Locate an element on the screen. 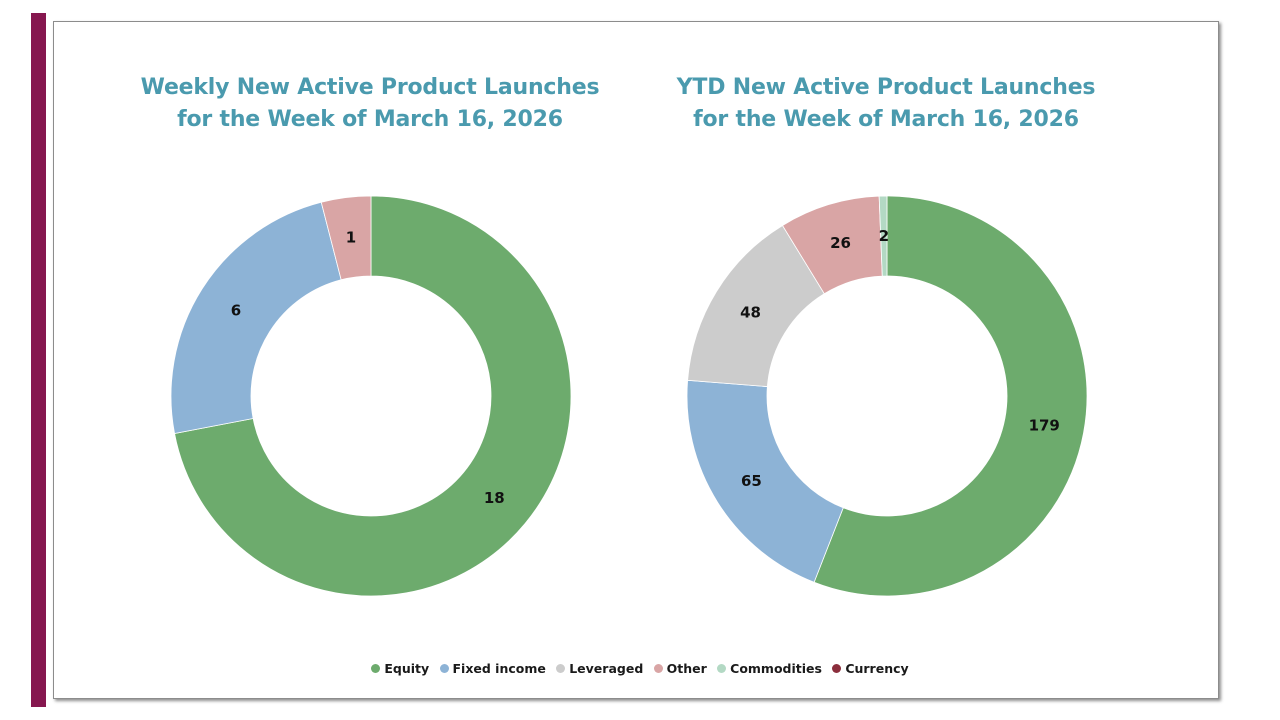  legend-label-currency: Currency is located at coordinates (877, 668).